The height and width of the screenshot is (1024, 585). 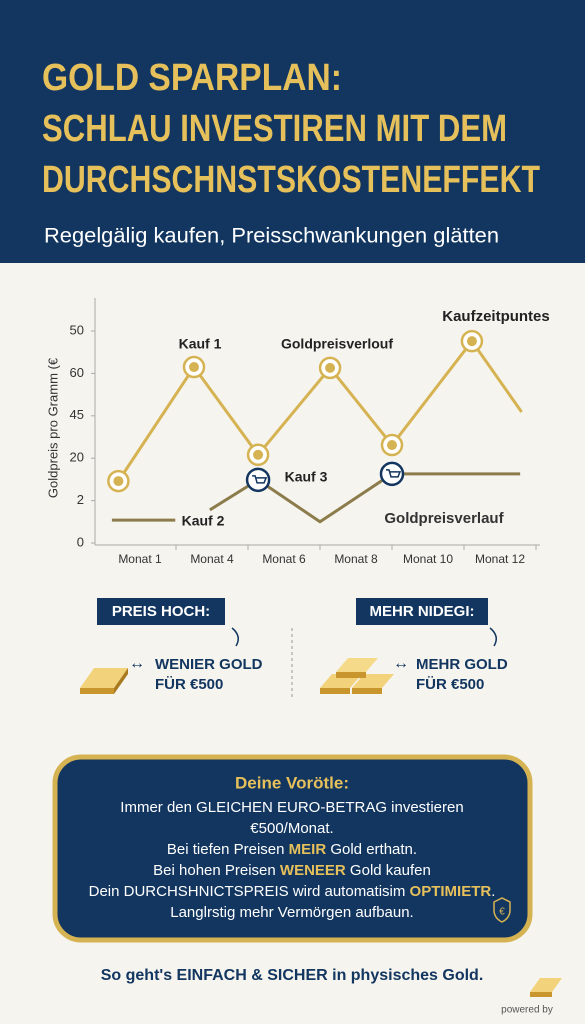 I want to click on advantage-line: €500/Monat., so click(x=291, y=828).